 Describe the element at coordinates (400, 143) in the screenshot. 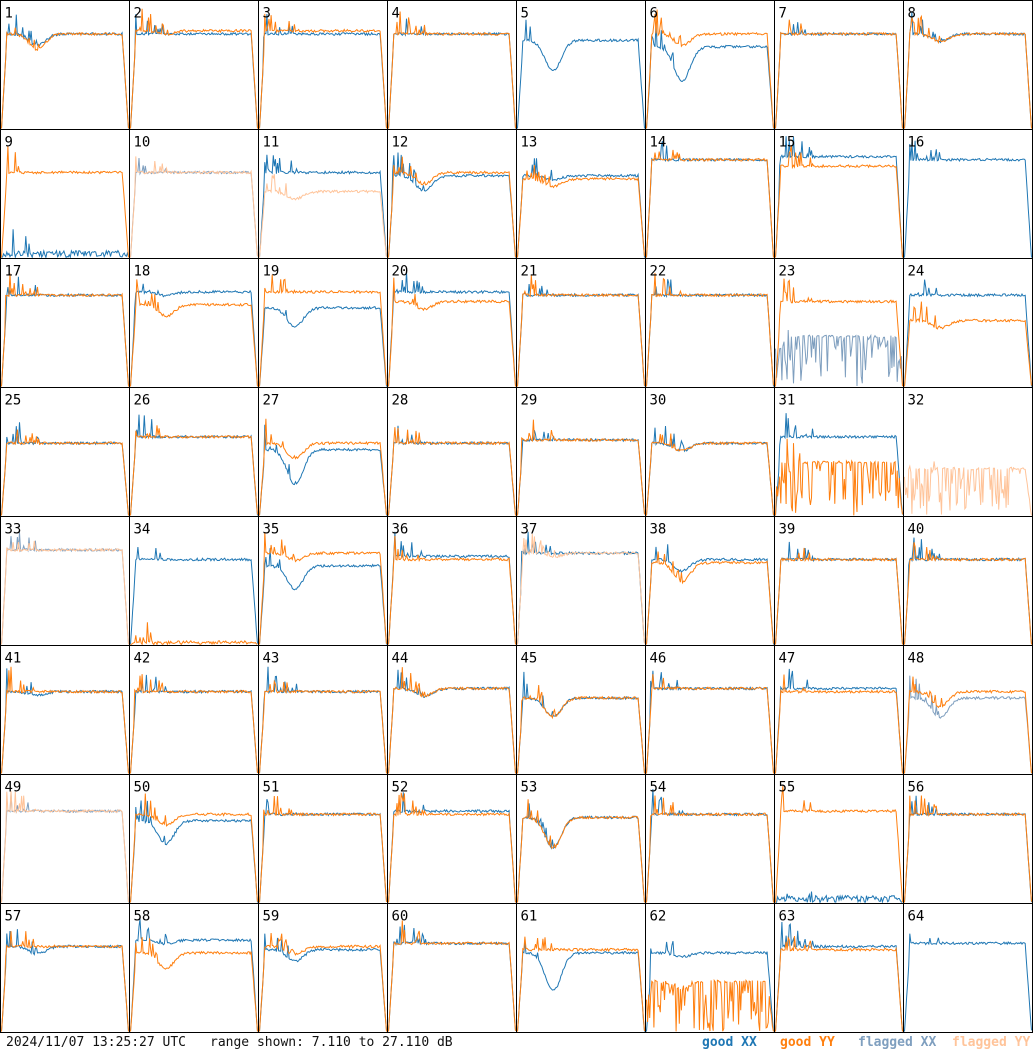

I see `panel-label: 12` at that location.